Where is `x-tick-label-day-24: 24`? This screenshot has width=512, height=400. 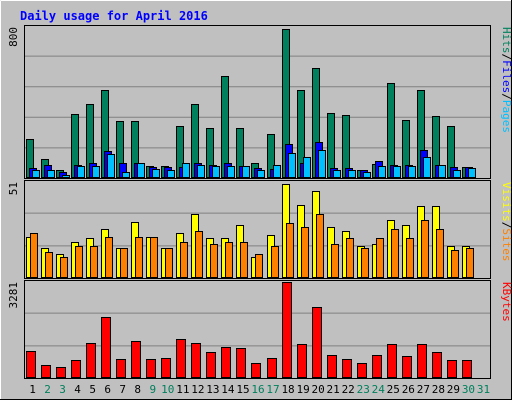
x-tick-label-day-24: 24 is located at coordinates (379, 389).